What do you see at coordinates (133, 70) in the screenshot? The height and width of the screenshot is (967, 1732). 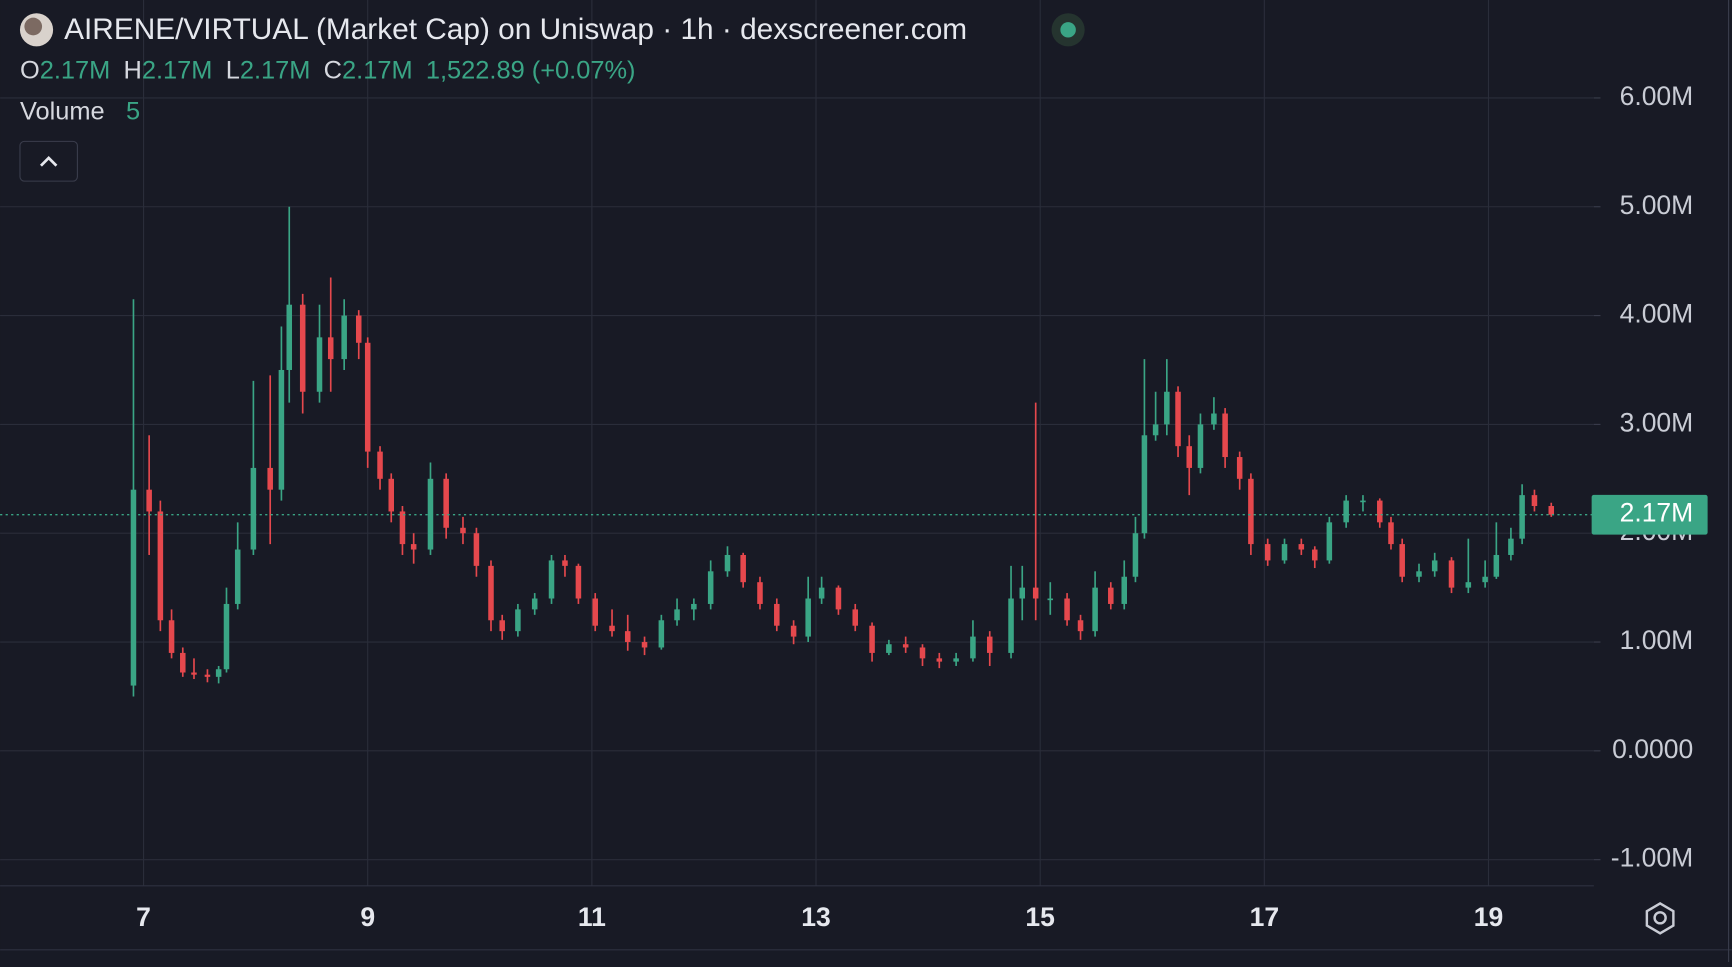 I see `legend-key: H` at bounding box center [133, 70].